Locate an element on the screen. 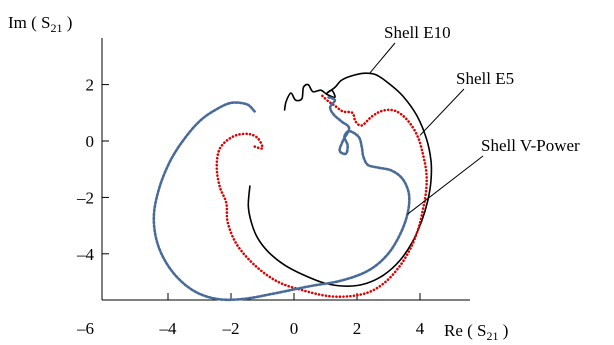 The height and width of the screenshot is (345, 614). annotation-label-shell-e10: Shell E10 is located at coordinates (417, 32).